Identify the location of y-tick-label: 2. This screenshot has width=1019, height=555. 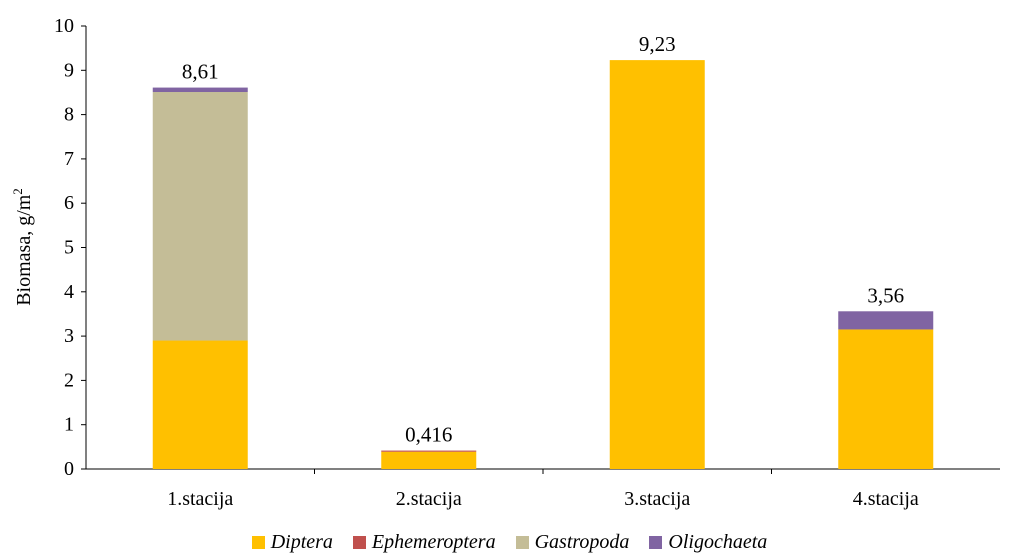
(69, 380).